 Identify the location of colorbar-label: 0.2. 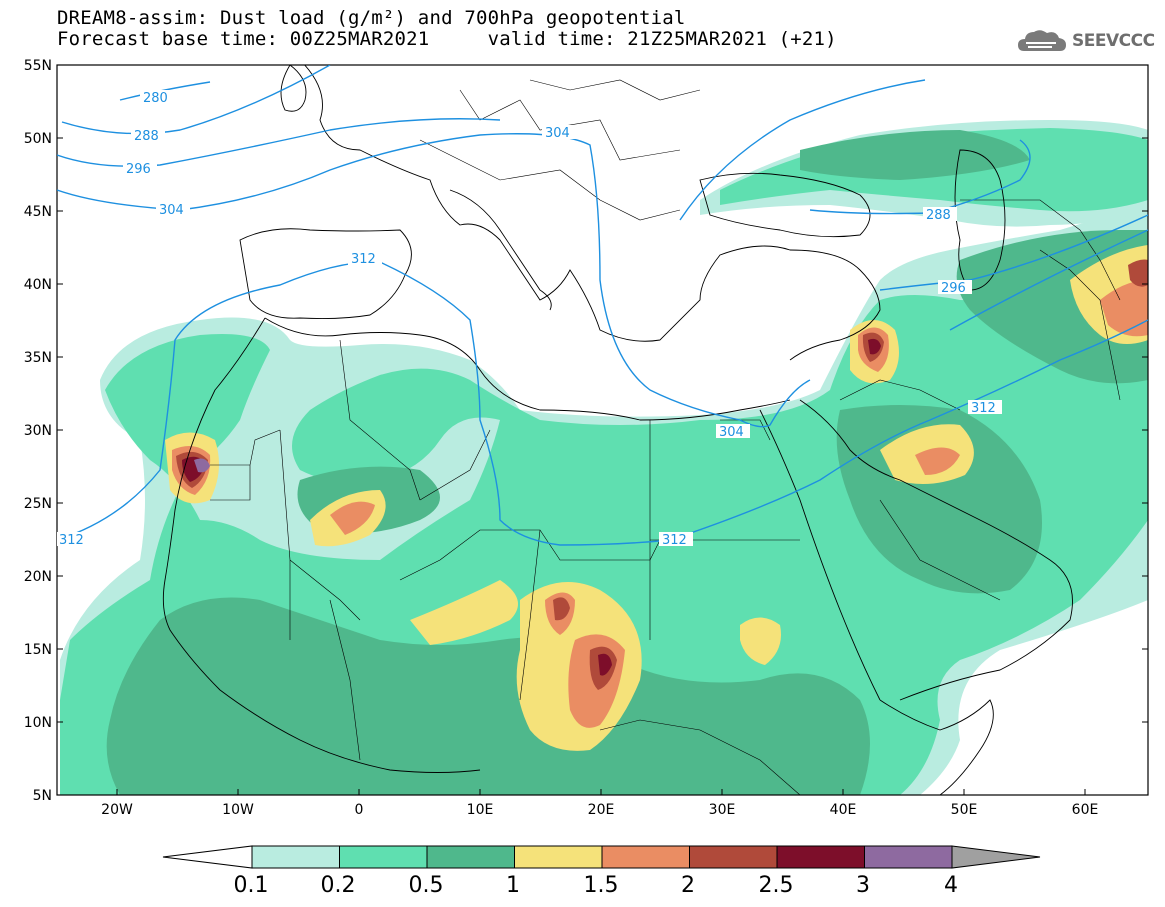
(338, 885).